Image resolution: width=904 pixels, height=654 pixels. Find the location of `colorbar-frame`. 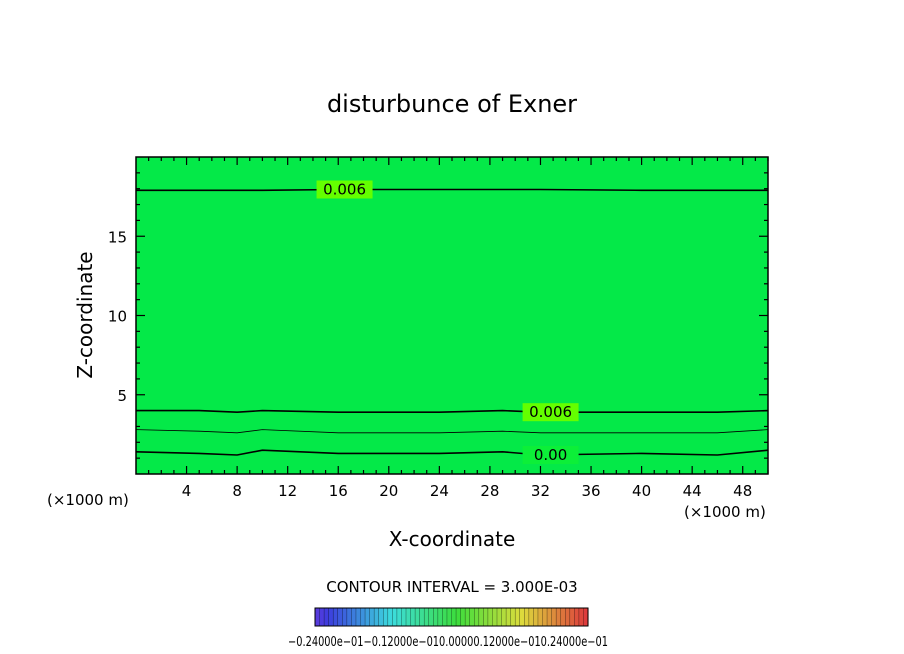

colorbar-frame is located at coordinates (451, 617).